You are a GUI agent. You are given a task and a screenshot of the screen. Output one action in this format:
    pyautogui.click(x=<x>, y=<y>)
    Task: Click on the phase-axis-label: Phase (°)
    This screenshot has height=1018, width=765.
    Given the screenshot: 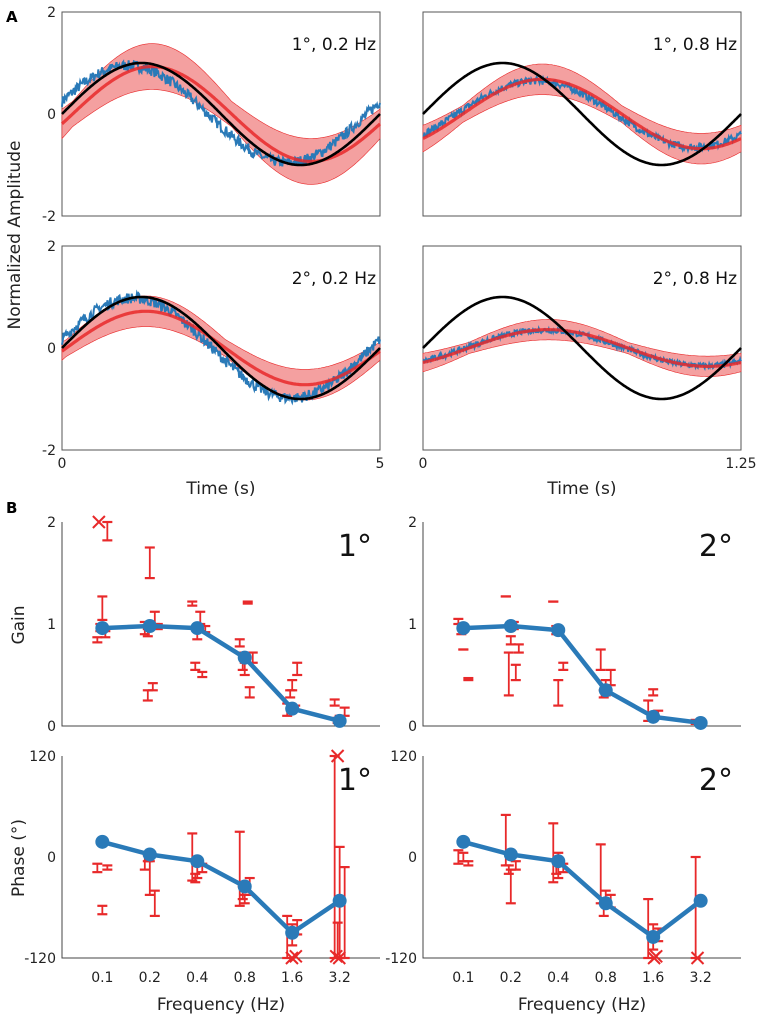 What is the action you would take?
    pyautogui.click(x=19, y=858)
    